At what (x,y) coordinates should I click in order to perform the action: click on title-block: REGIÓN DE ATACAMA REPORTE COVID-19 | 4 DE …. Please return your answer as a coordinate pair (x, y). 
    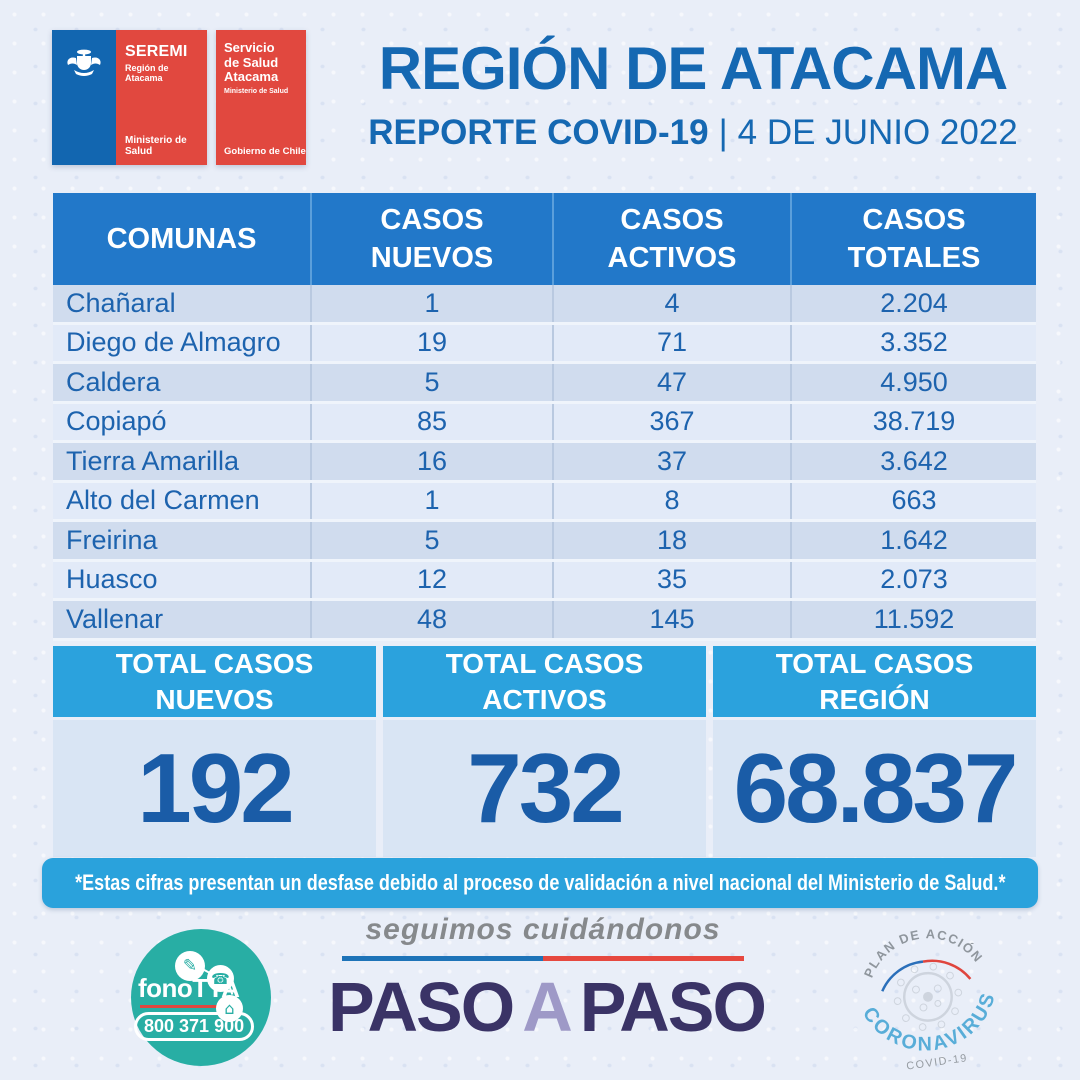
    Looking at the image, I should click on (693, 93).